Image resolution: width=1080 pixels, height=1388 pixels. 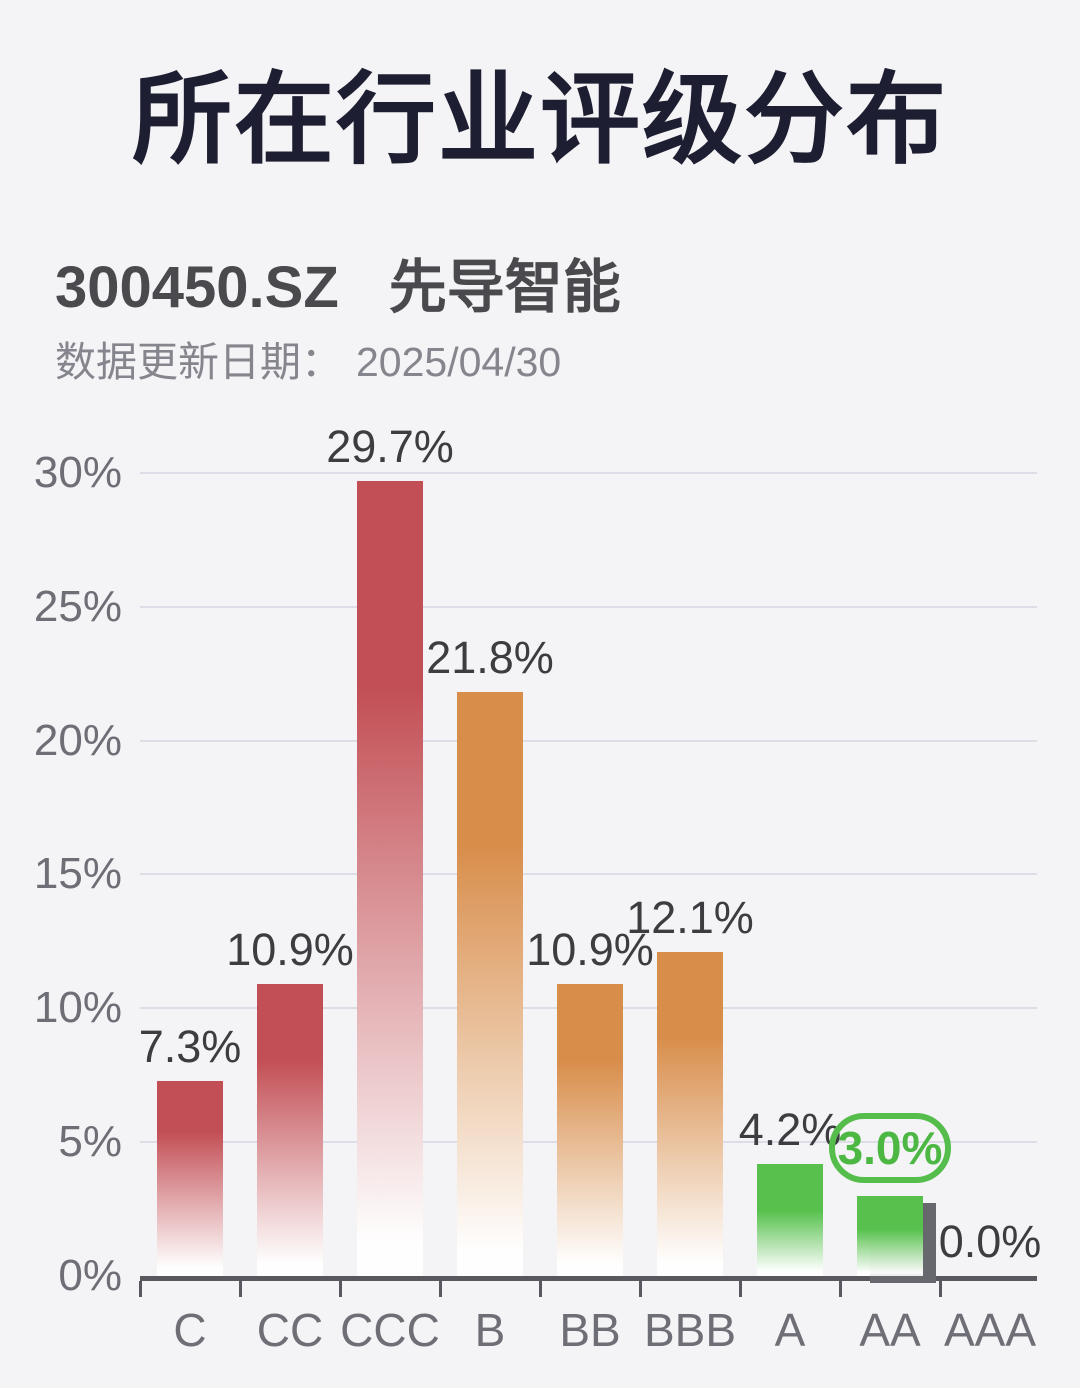 What do you see at coordinates (490, 657) in the screenshot?
I see `bar-value-label: 21.8%` at bounding box center [490, 657].